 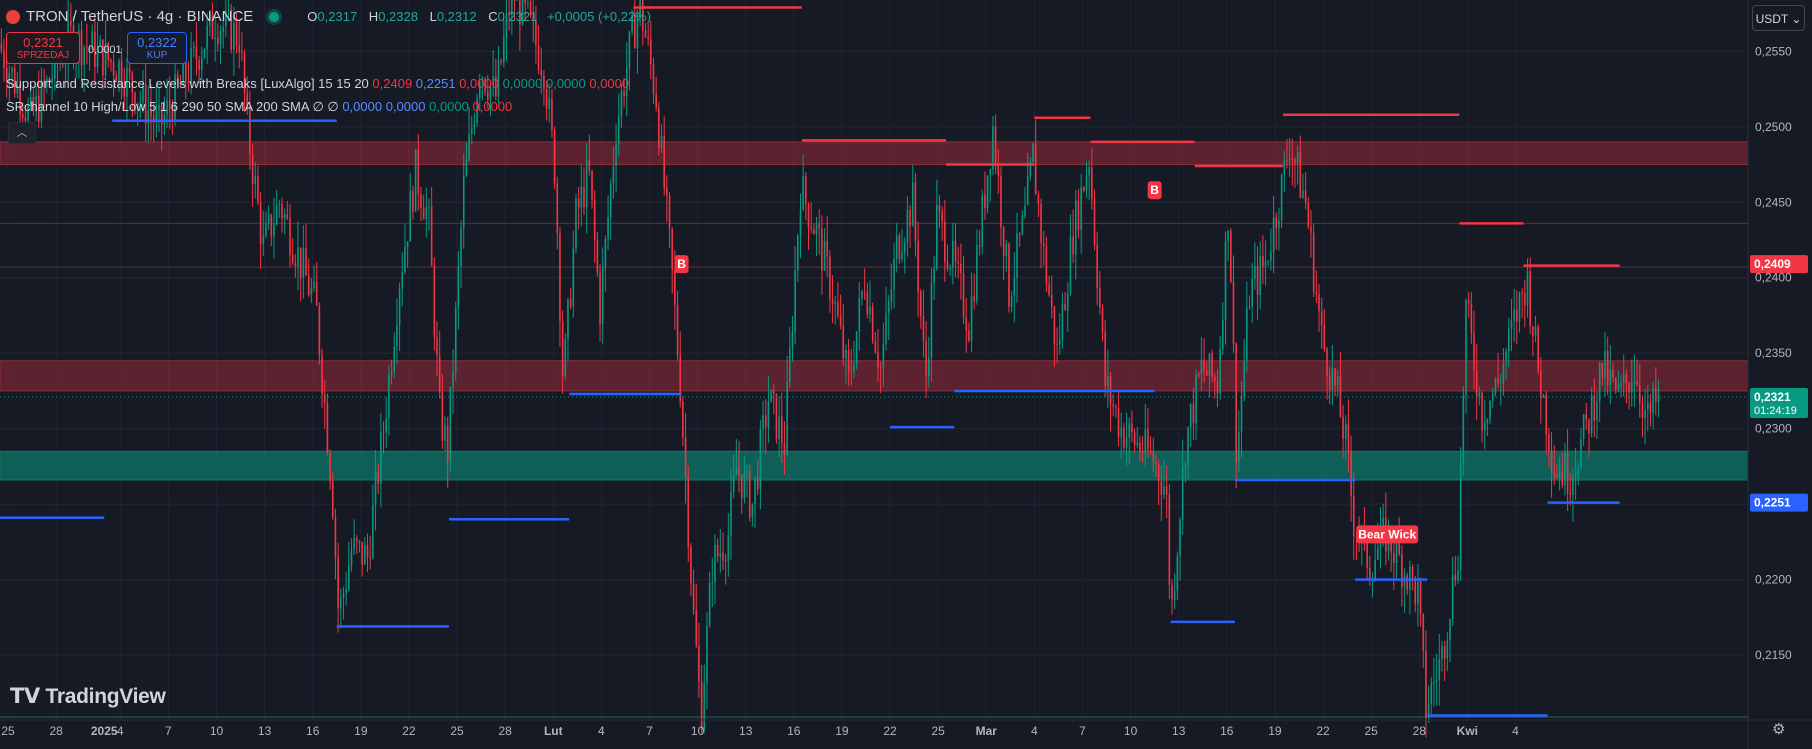 What do you see at coordinates (1778, 18) in the screenshot?
I see `currency-select: USDT ⌄` at bounding box center [1778, 18].